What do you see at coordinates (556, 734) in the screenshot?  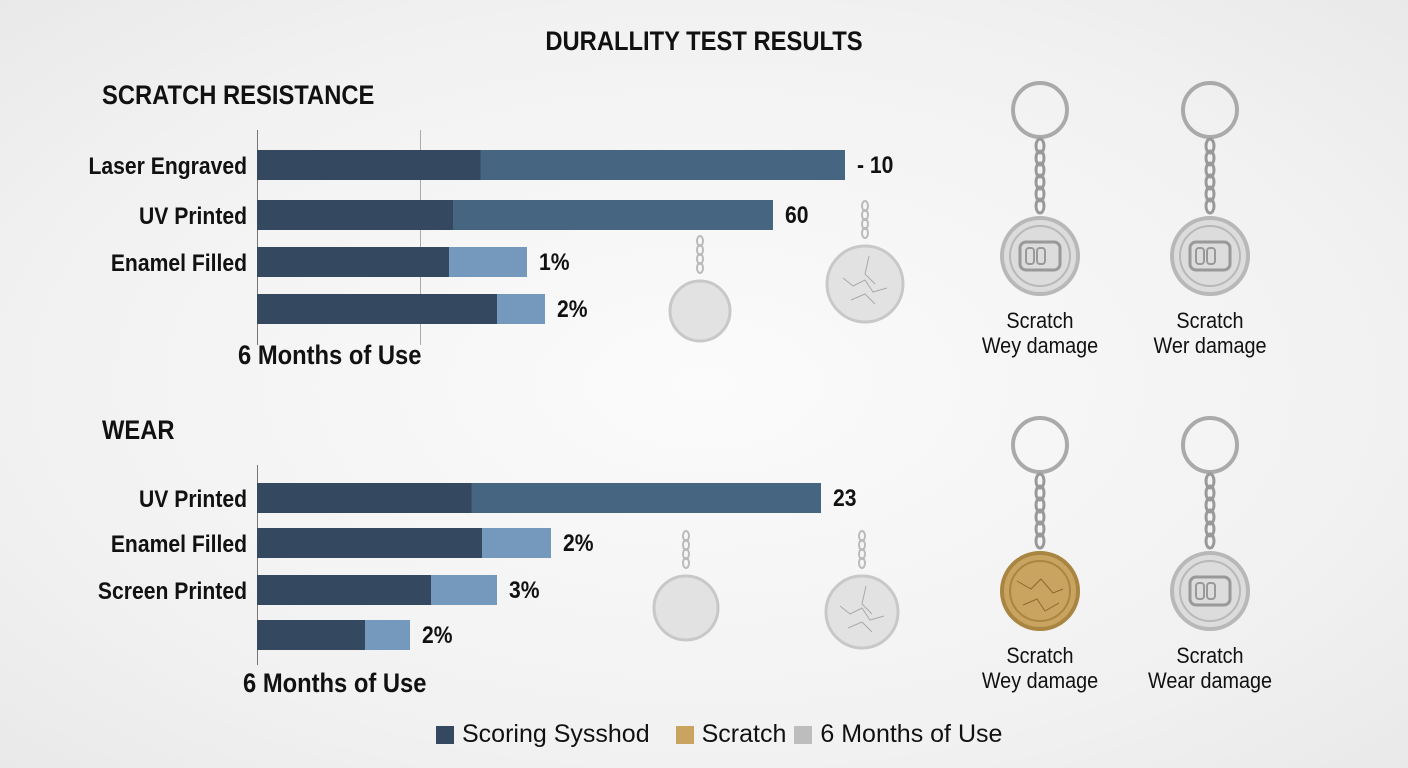 I see `legend-label: Scoring Sysshod` at bounding box center [556, 734].